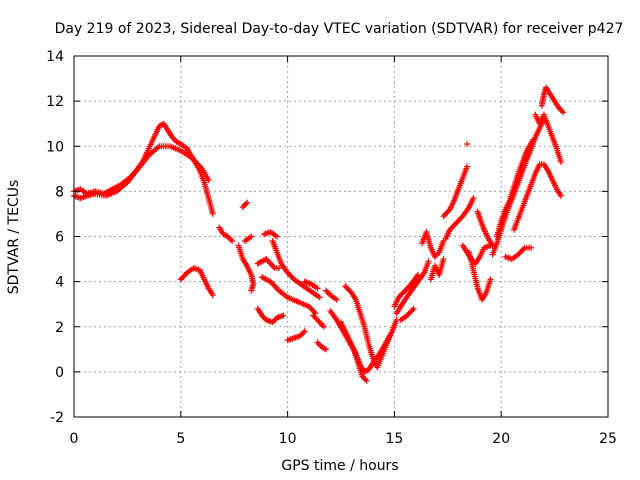  I want to click on y-axis-label: SDTVAR / TECUs, so click(14, 237).